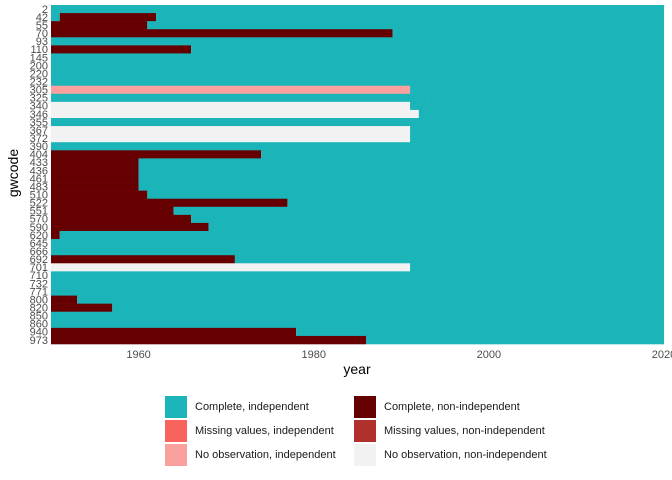 This screenshot has width=672, height=480. Describe the element at coordinates (252, 407) in the screenshot. I see `legend-label: Complete, independent` at that location.